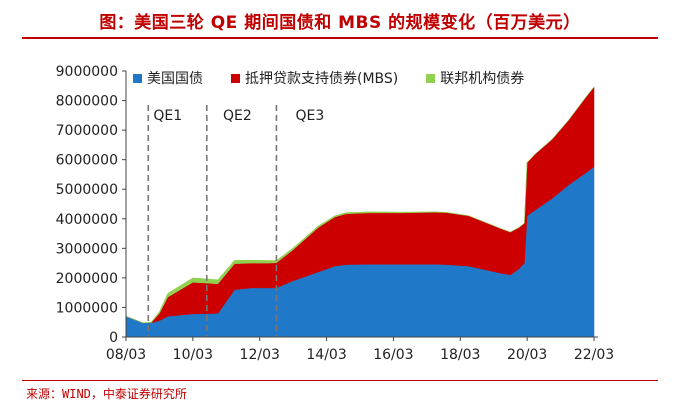  I want to click on qe-labels: QE1 QE2 QE3, so click(238, 116).